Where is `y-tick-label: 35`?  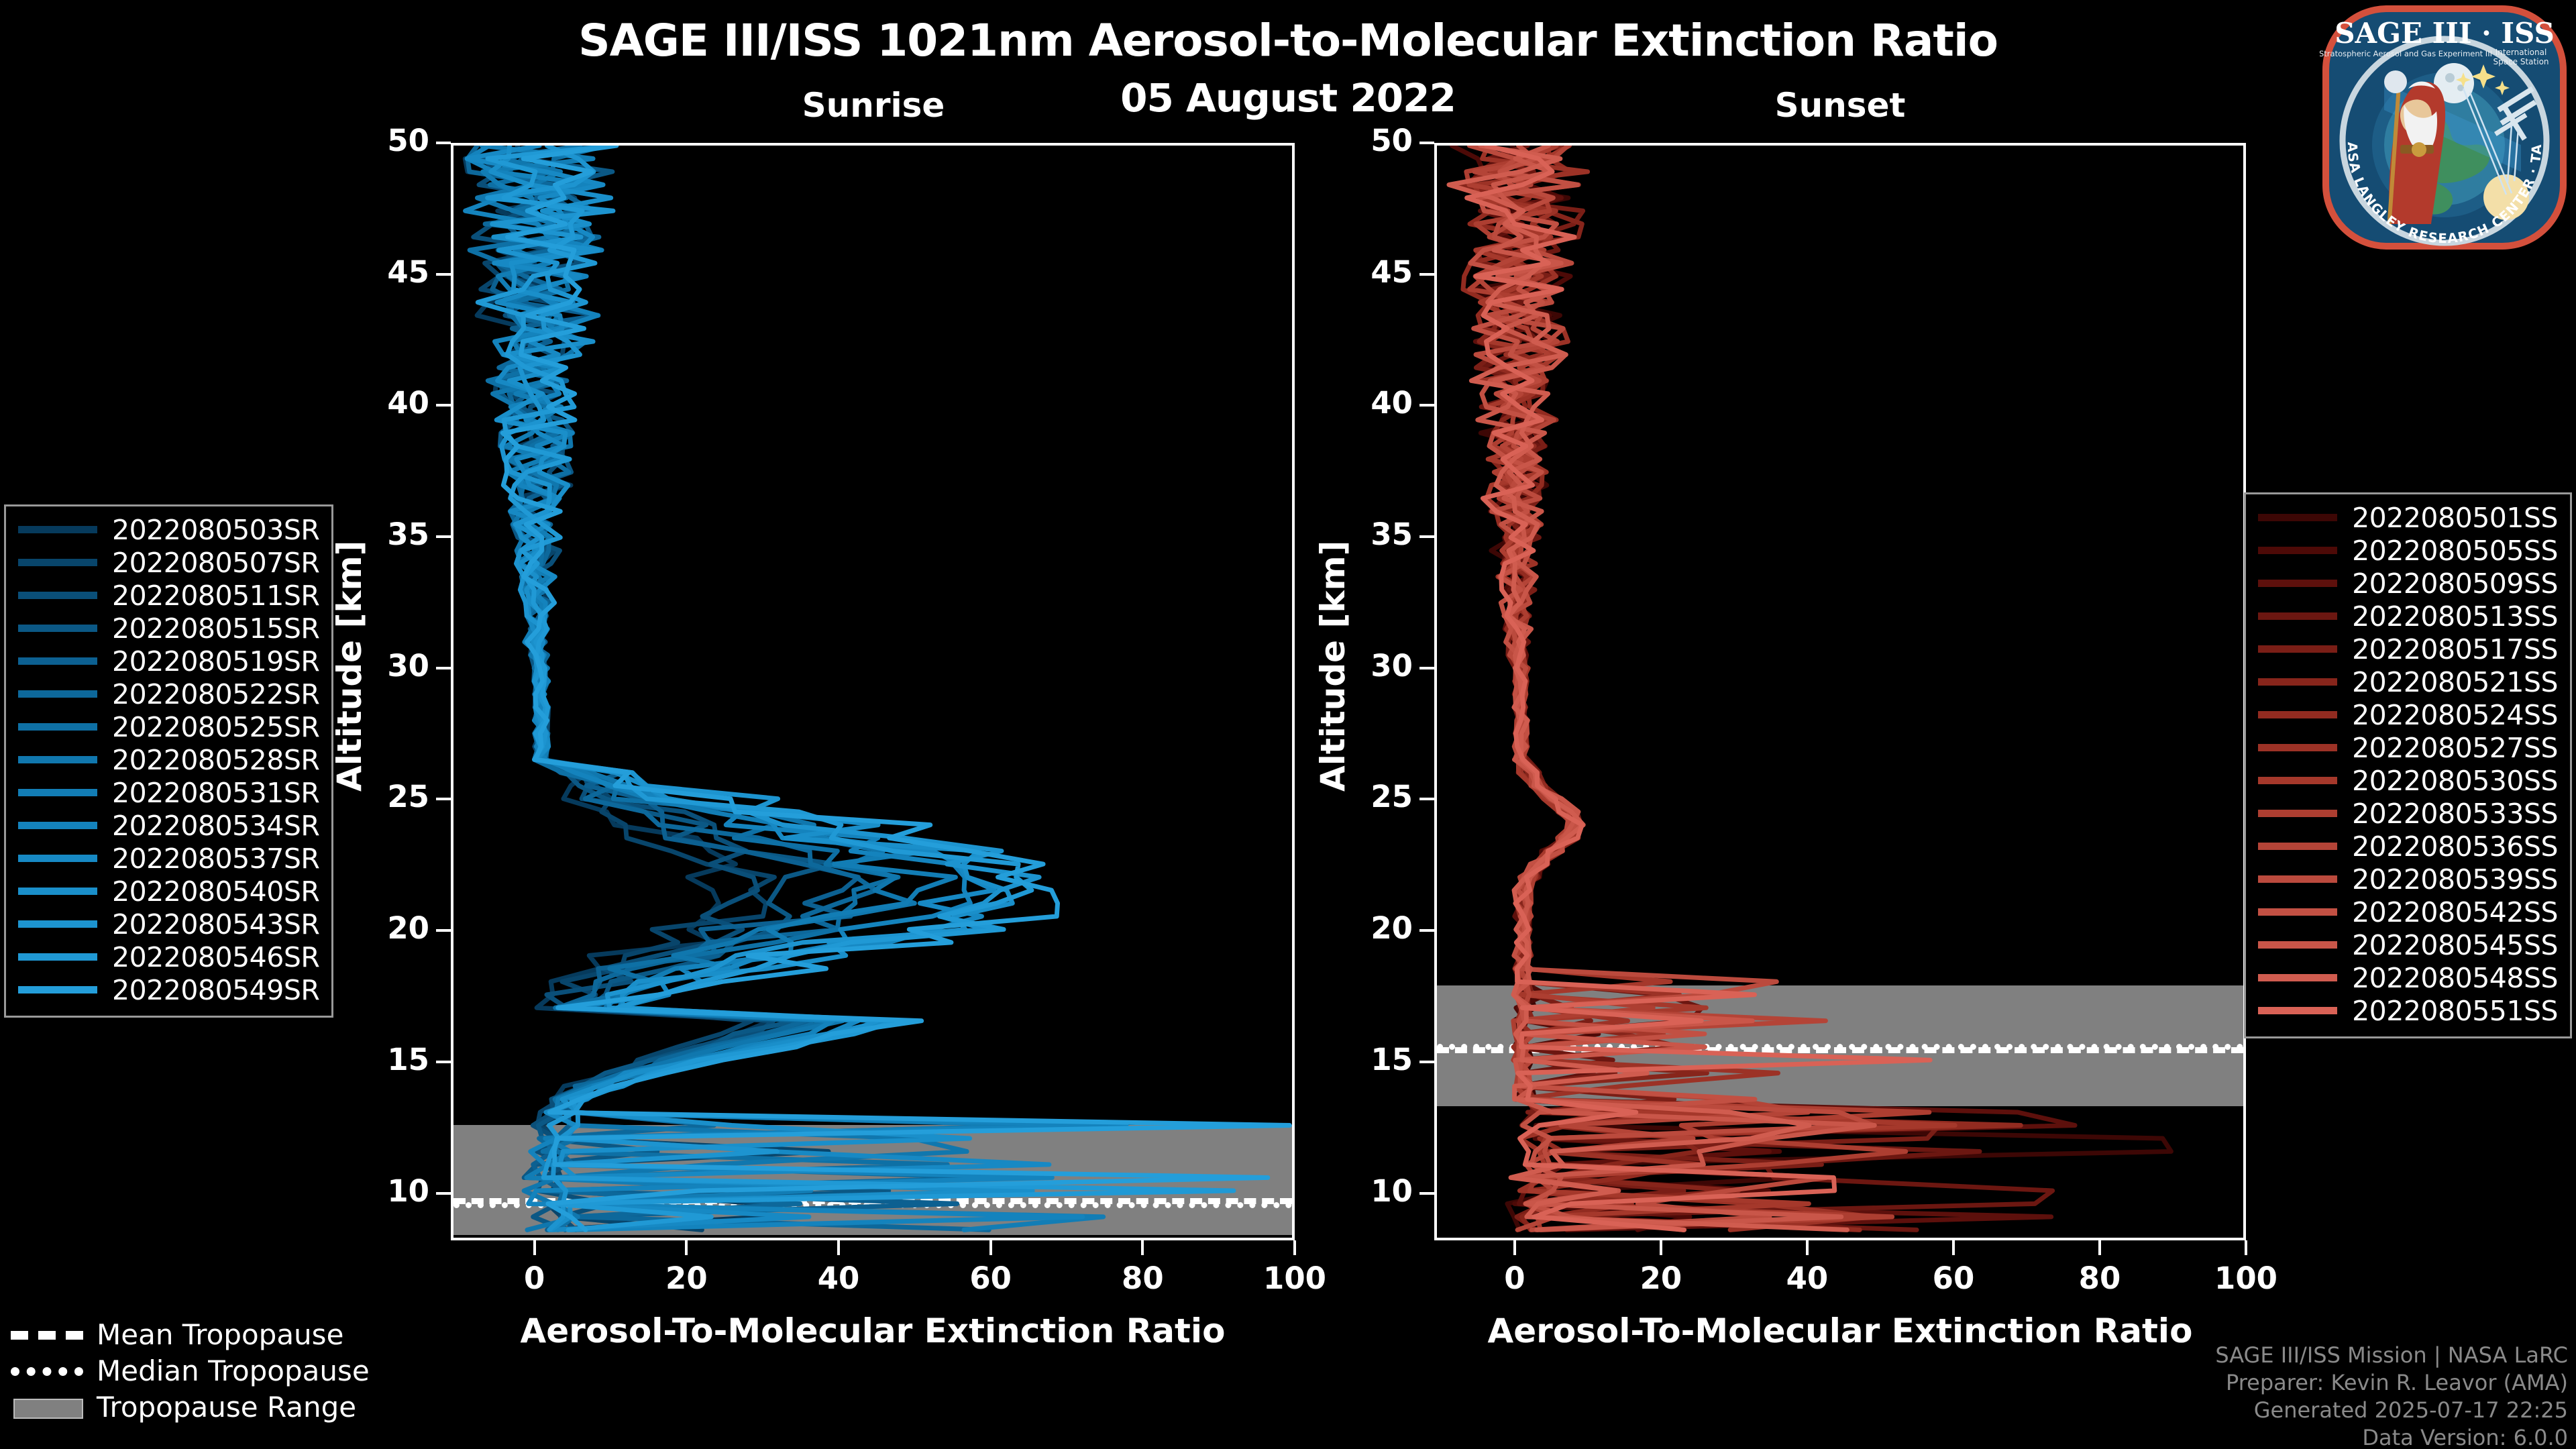
y-tick-label: 35 is located at coordinates (408, 535).